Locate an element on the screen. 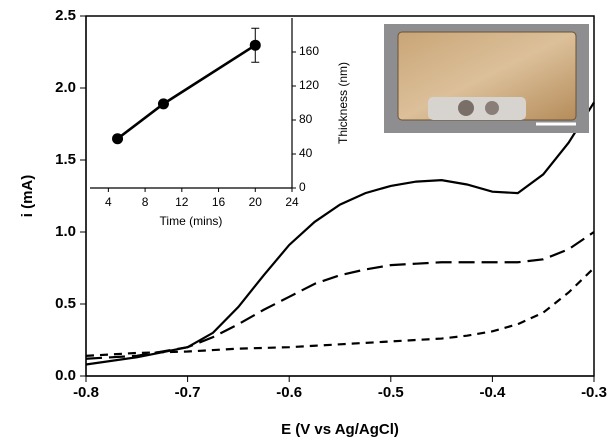 The image size is (612, 441). x-tick-label: -0.4 is located at coordinates (492, 392).